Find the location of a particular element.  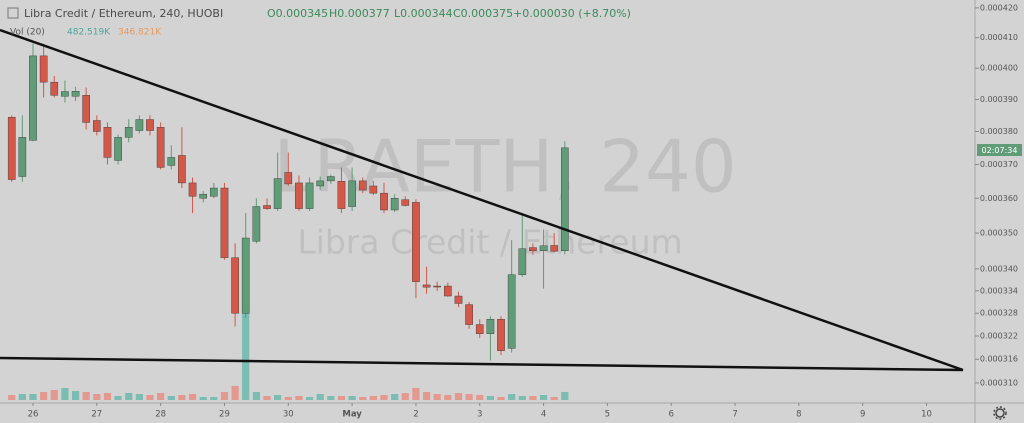

x-tick-label: 3 is located at coordinates (479, 415).